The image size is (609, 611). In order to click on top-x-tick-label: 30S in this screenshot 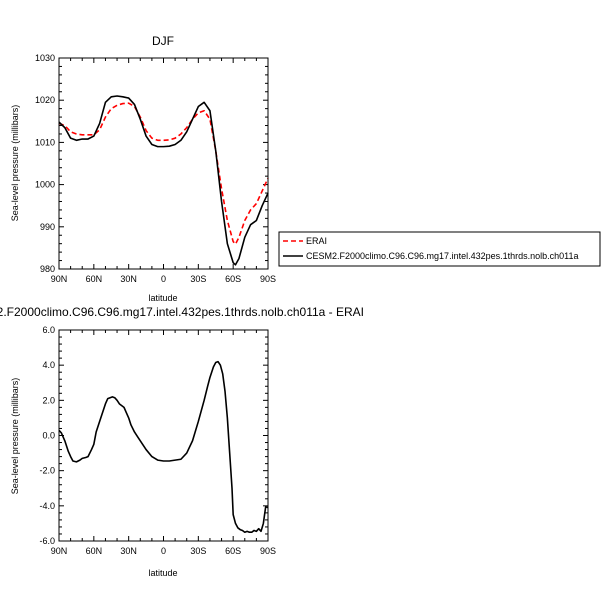, I will do `click(198, 279)`.